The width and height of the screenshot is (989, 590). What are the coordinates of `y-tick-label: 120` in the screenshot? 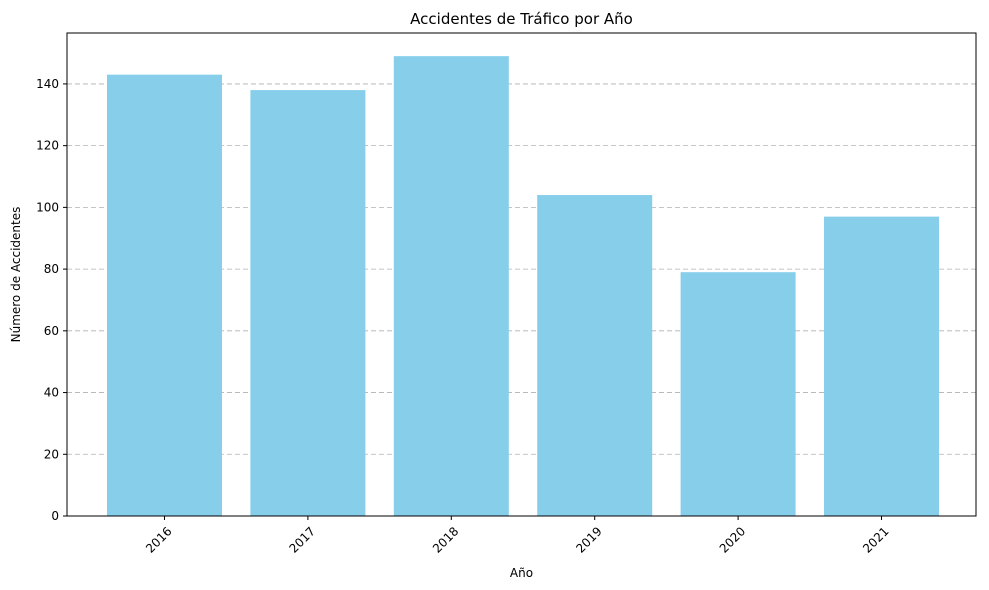 It's located at (47, 146).